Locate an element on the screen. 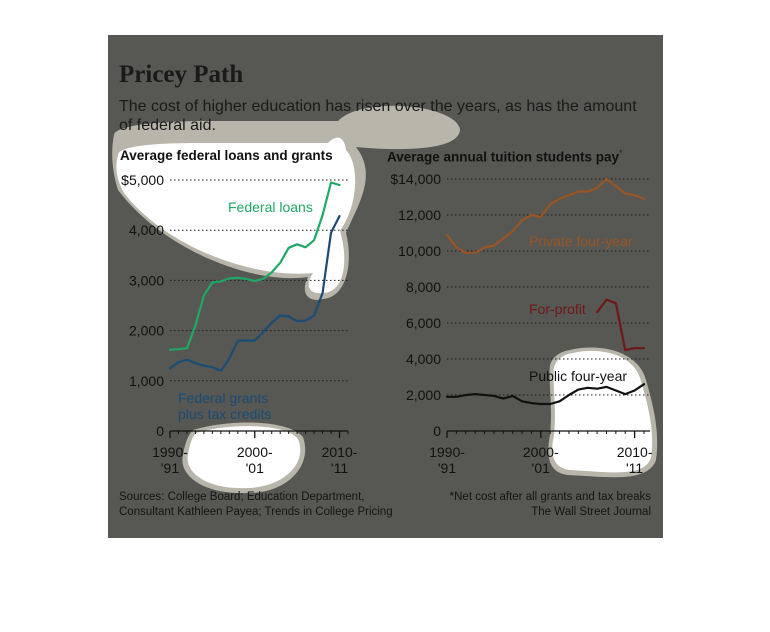  loans-chart-title: Average federal loans and grants is located at coordinates (226, 155).